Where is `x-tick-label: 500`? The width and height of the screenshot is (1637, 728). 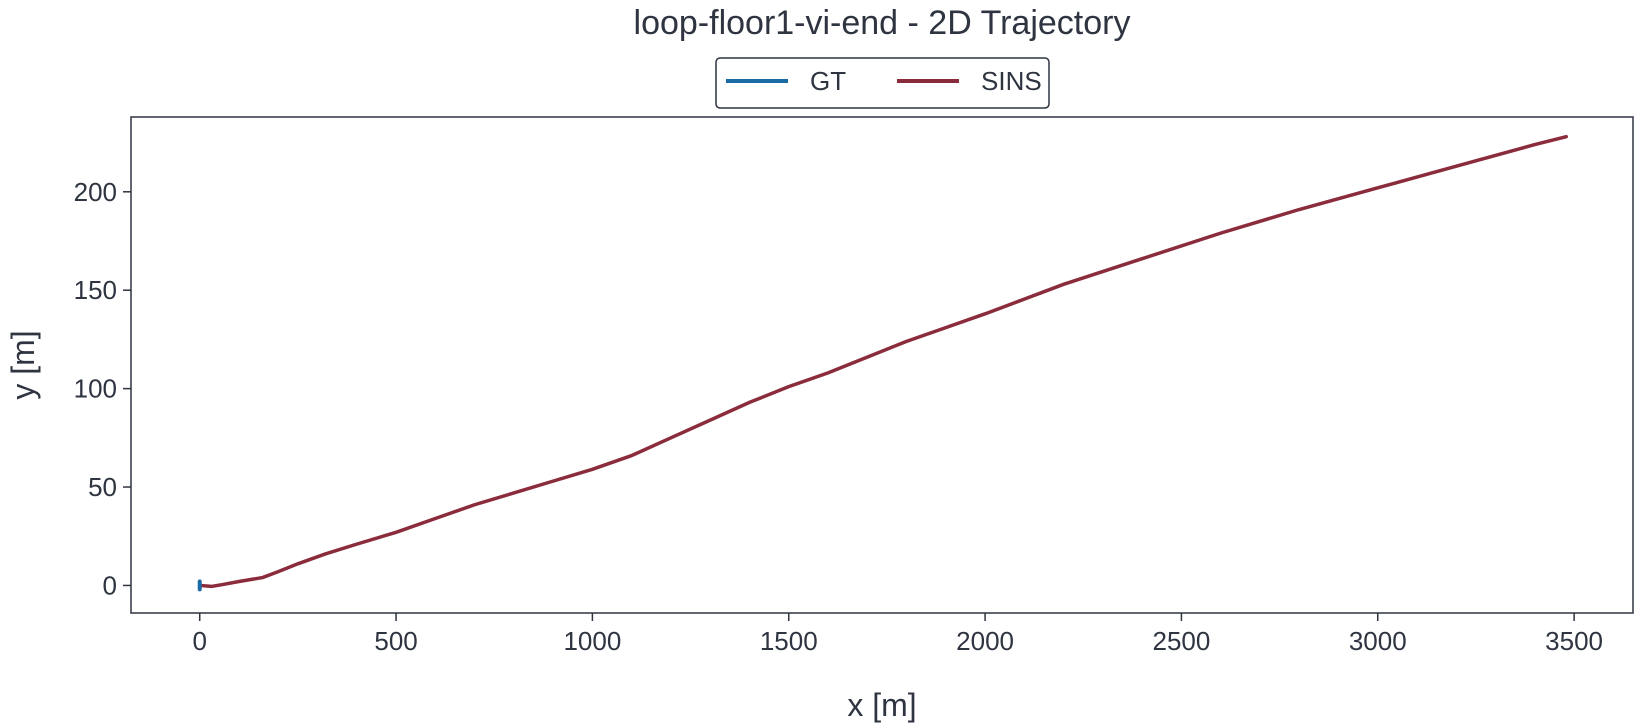
x-tick-label: 500 is located at coordinates (395, 641).